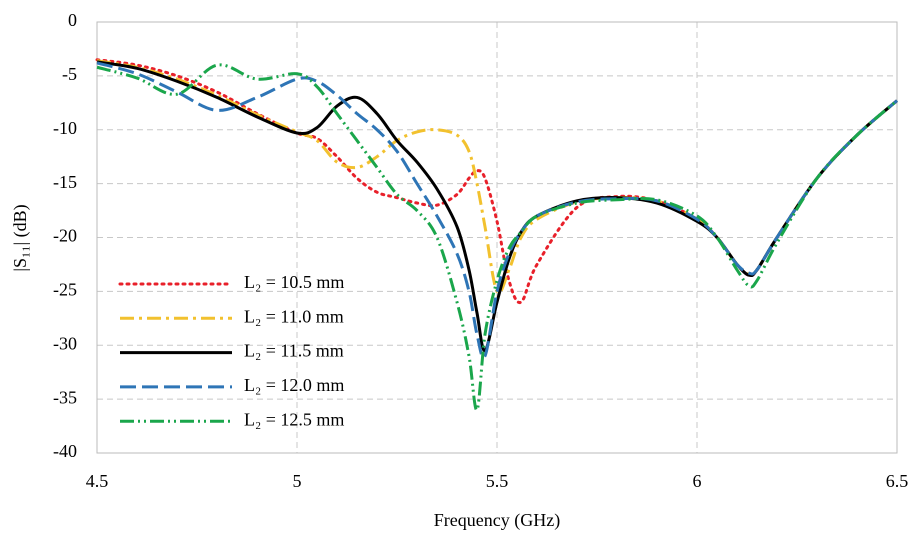  Describe the element at coordinates (72, 20) in the screenshot. I see `y-tick-label: 0` at that location.